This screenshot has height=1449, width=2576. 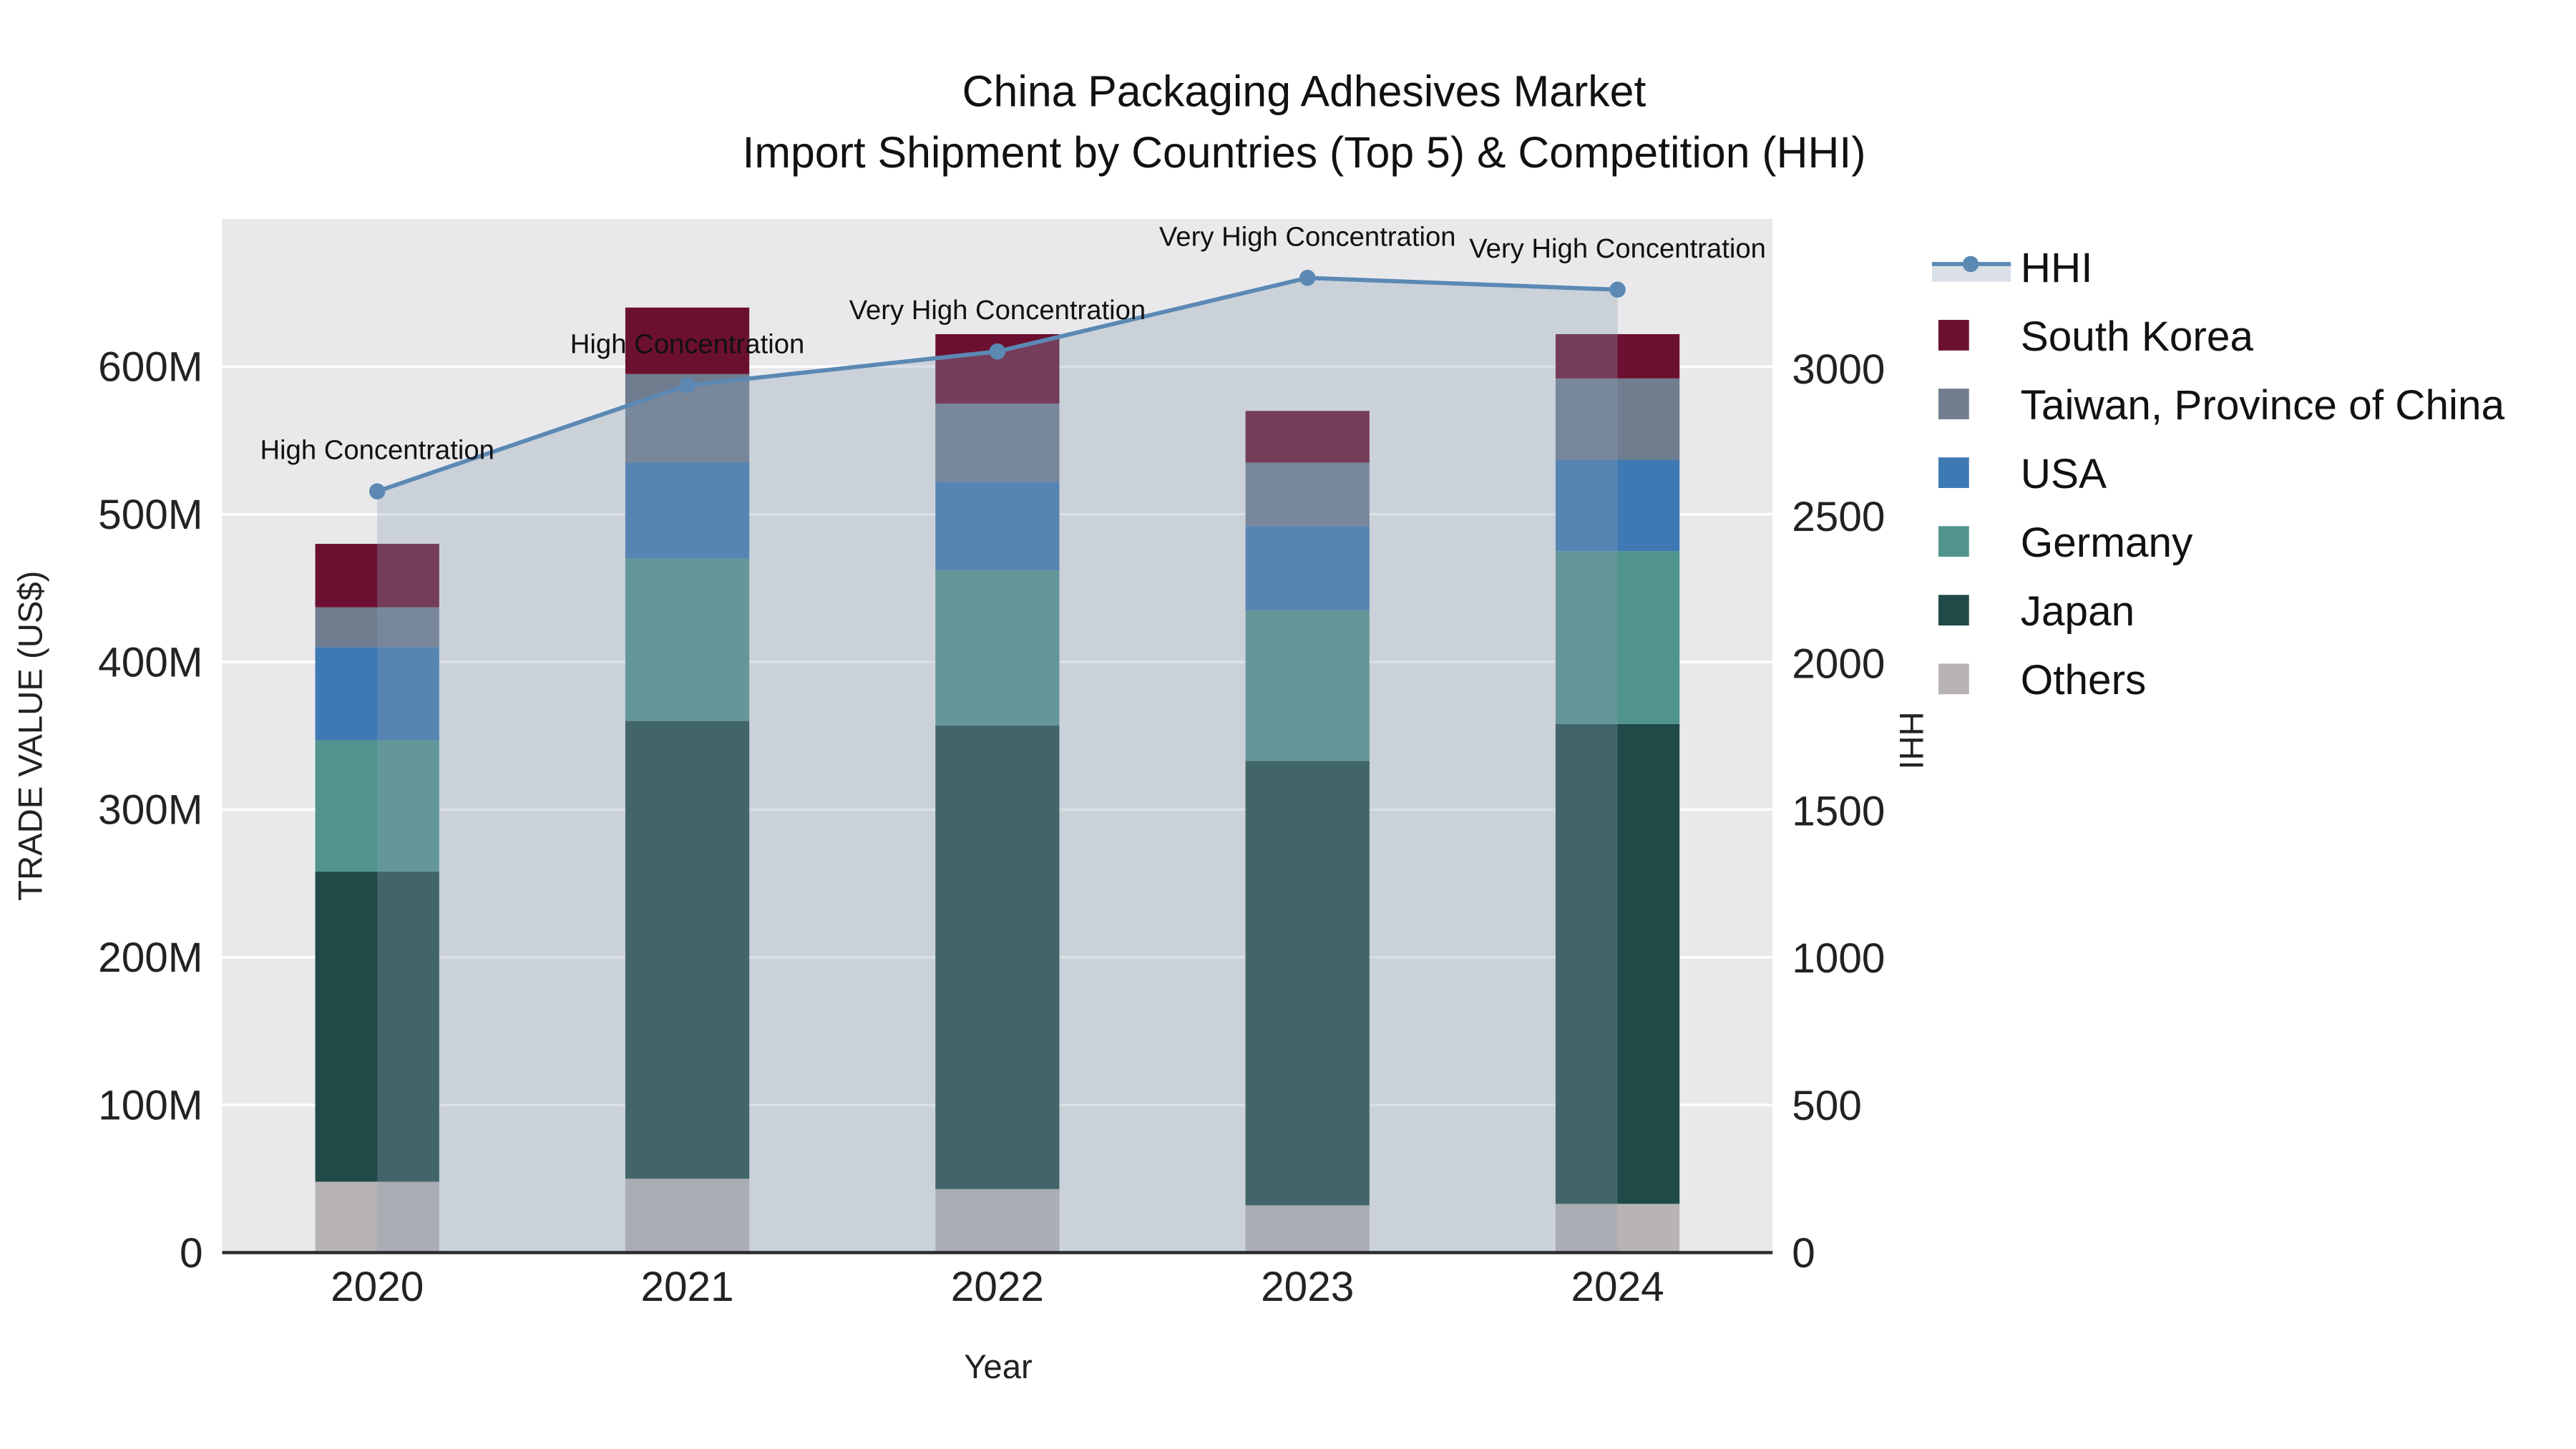 I want to click on legend-item-usa: USA, so click(x=2022, y=474).